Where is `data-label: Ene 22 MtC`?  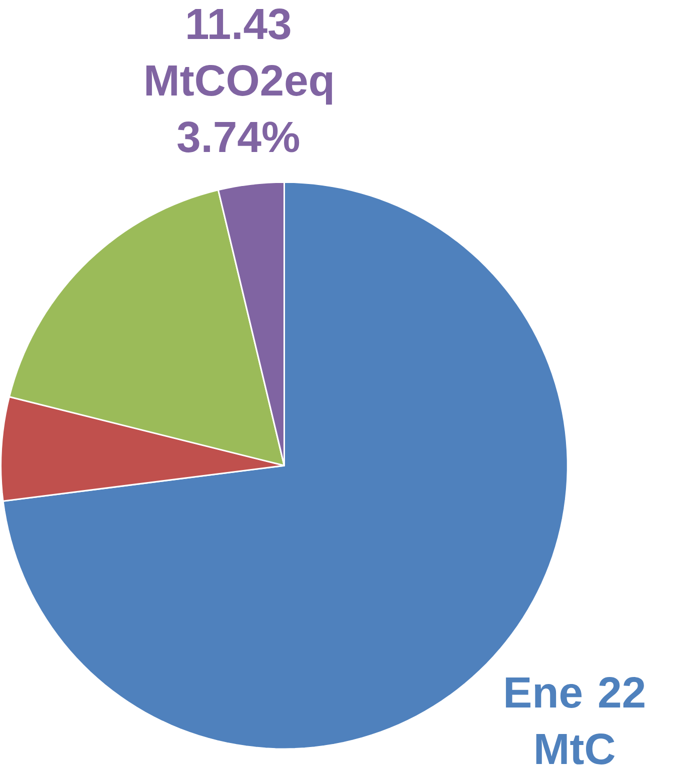
data-label: Ene 22 MtC is located at coordinates (575, 720).